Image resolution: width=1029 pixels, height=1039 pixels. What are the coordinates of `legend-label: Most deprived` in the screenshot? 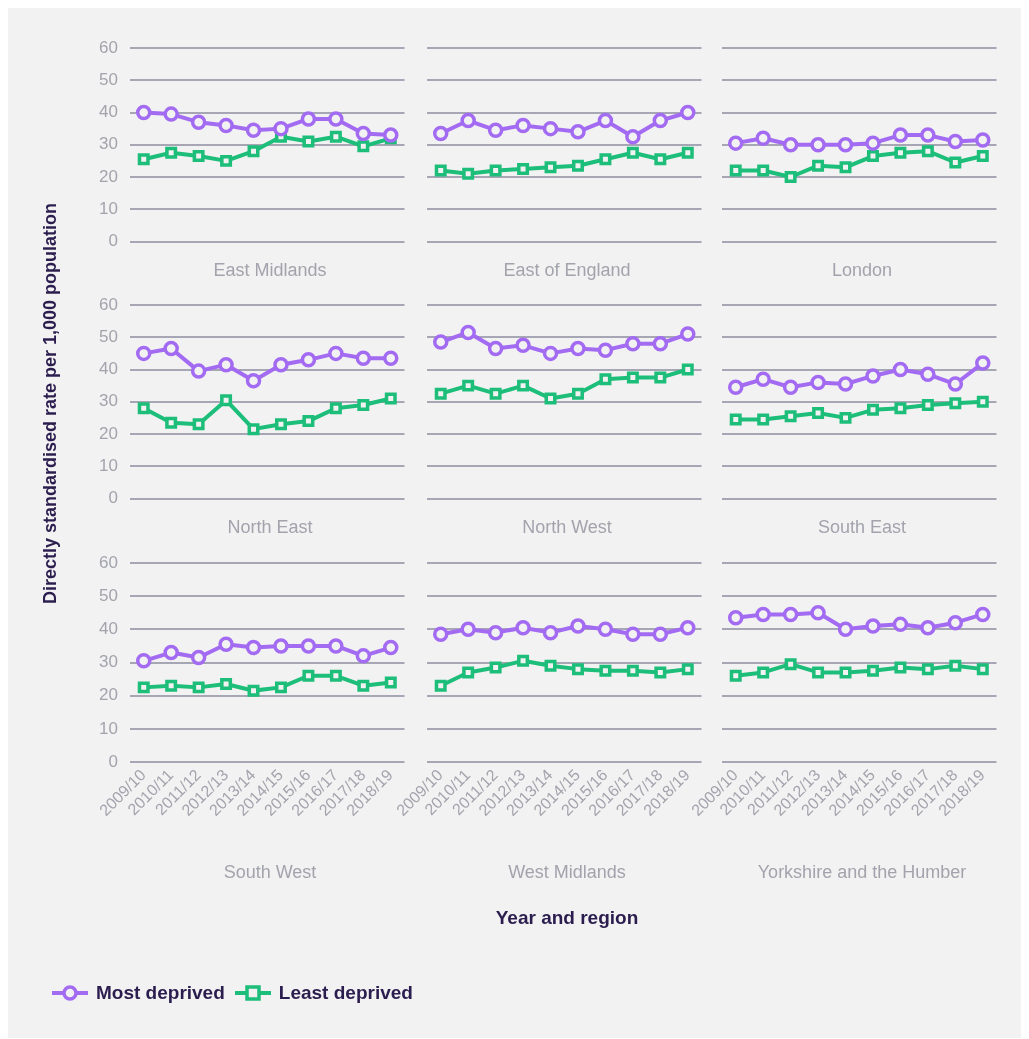 It's located at (160, 993).